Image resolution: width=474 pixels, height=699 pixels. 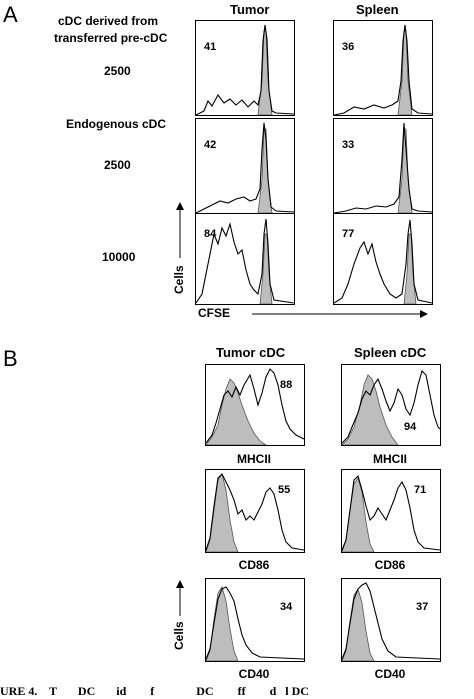 I want to click on histogram-b-tumor-cd86: 55, so click(x=255, y=511).